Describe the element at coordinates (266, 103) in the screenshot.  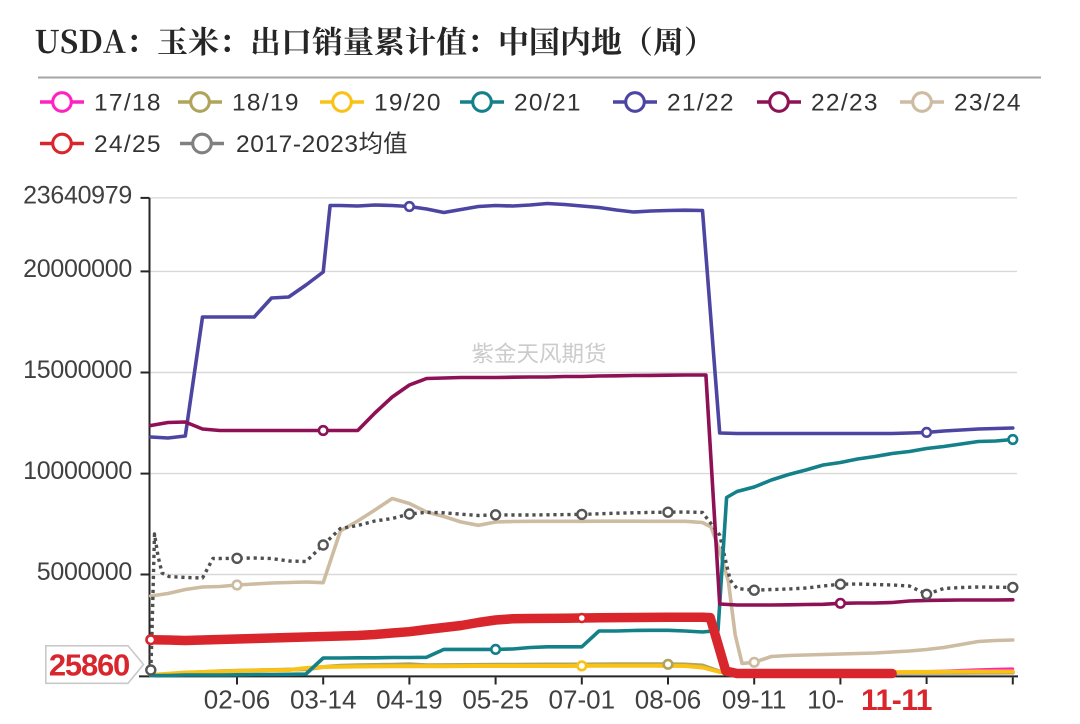
I see `svg-text: 18/19` at that location.